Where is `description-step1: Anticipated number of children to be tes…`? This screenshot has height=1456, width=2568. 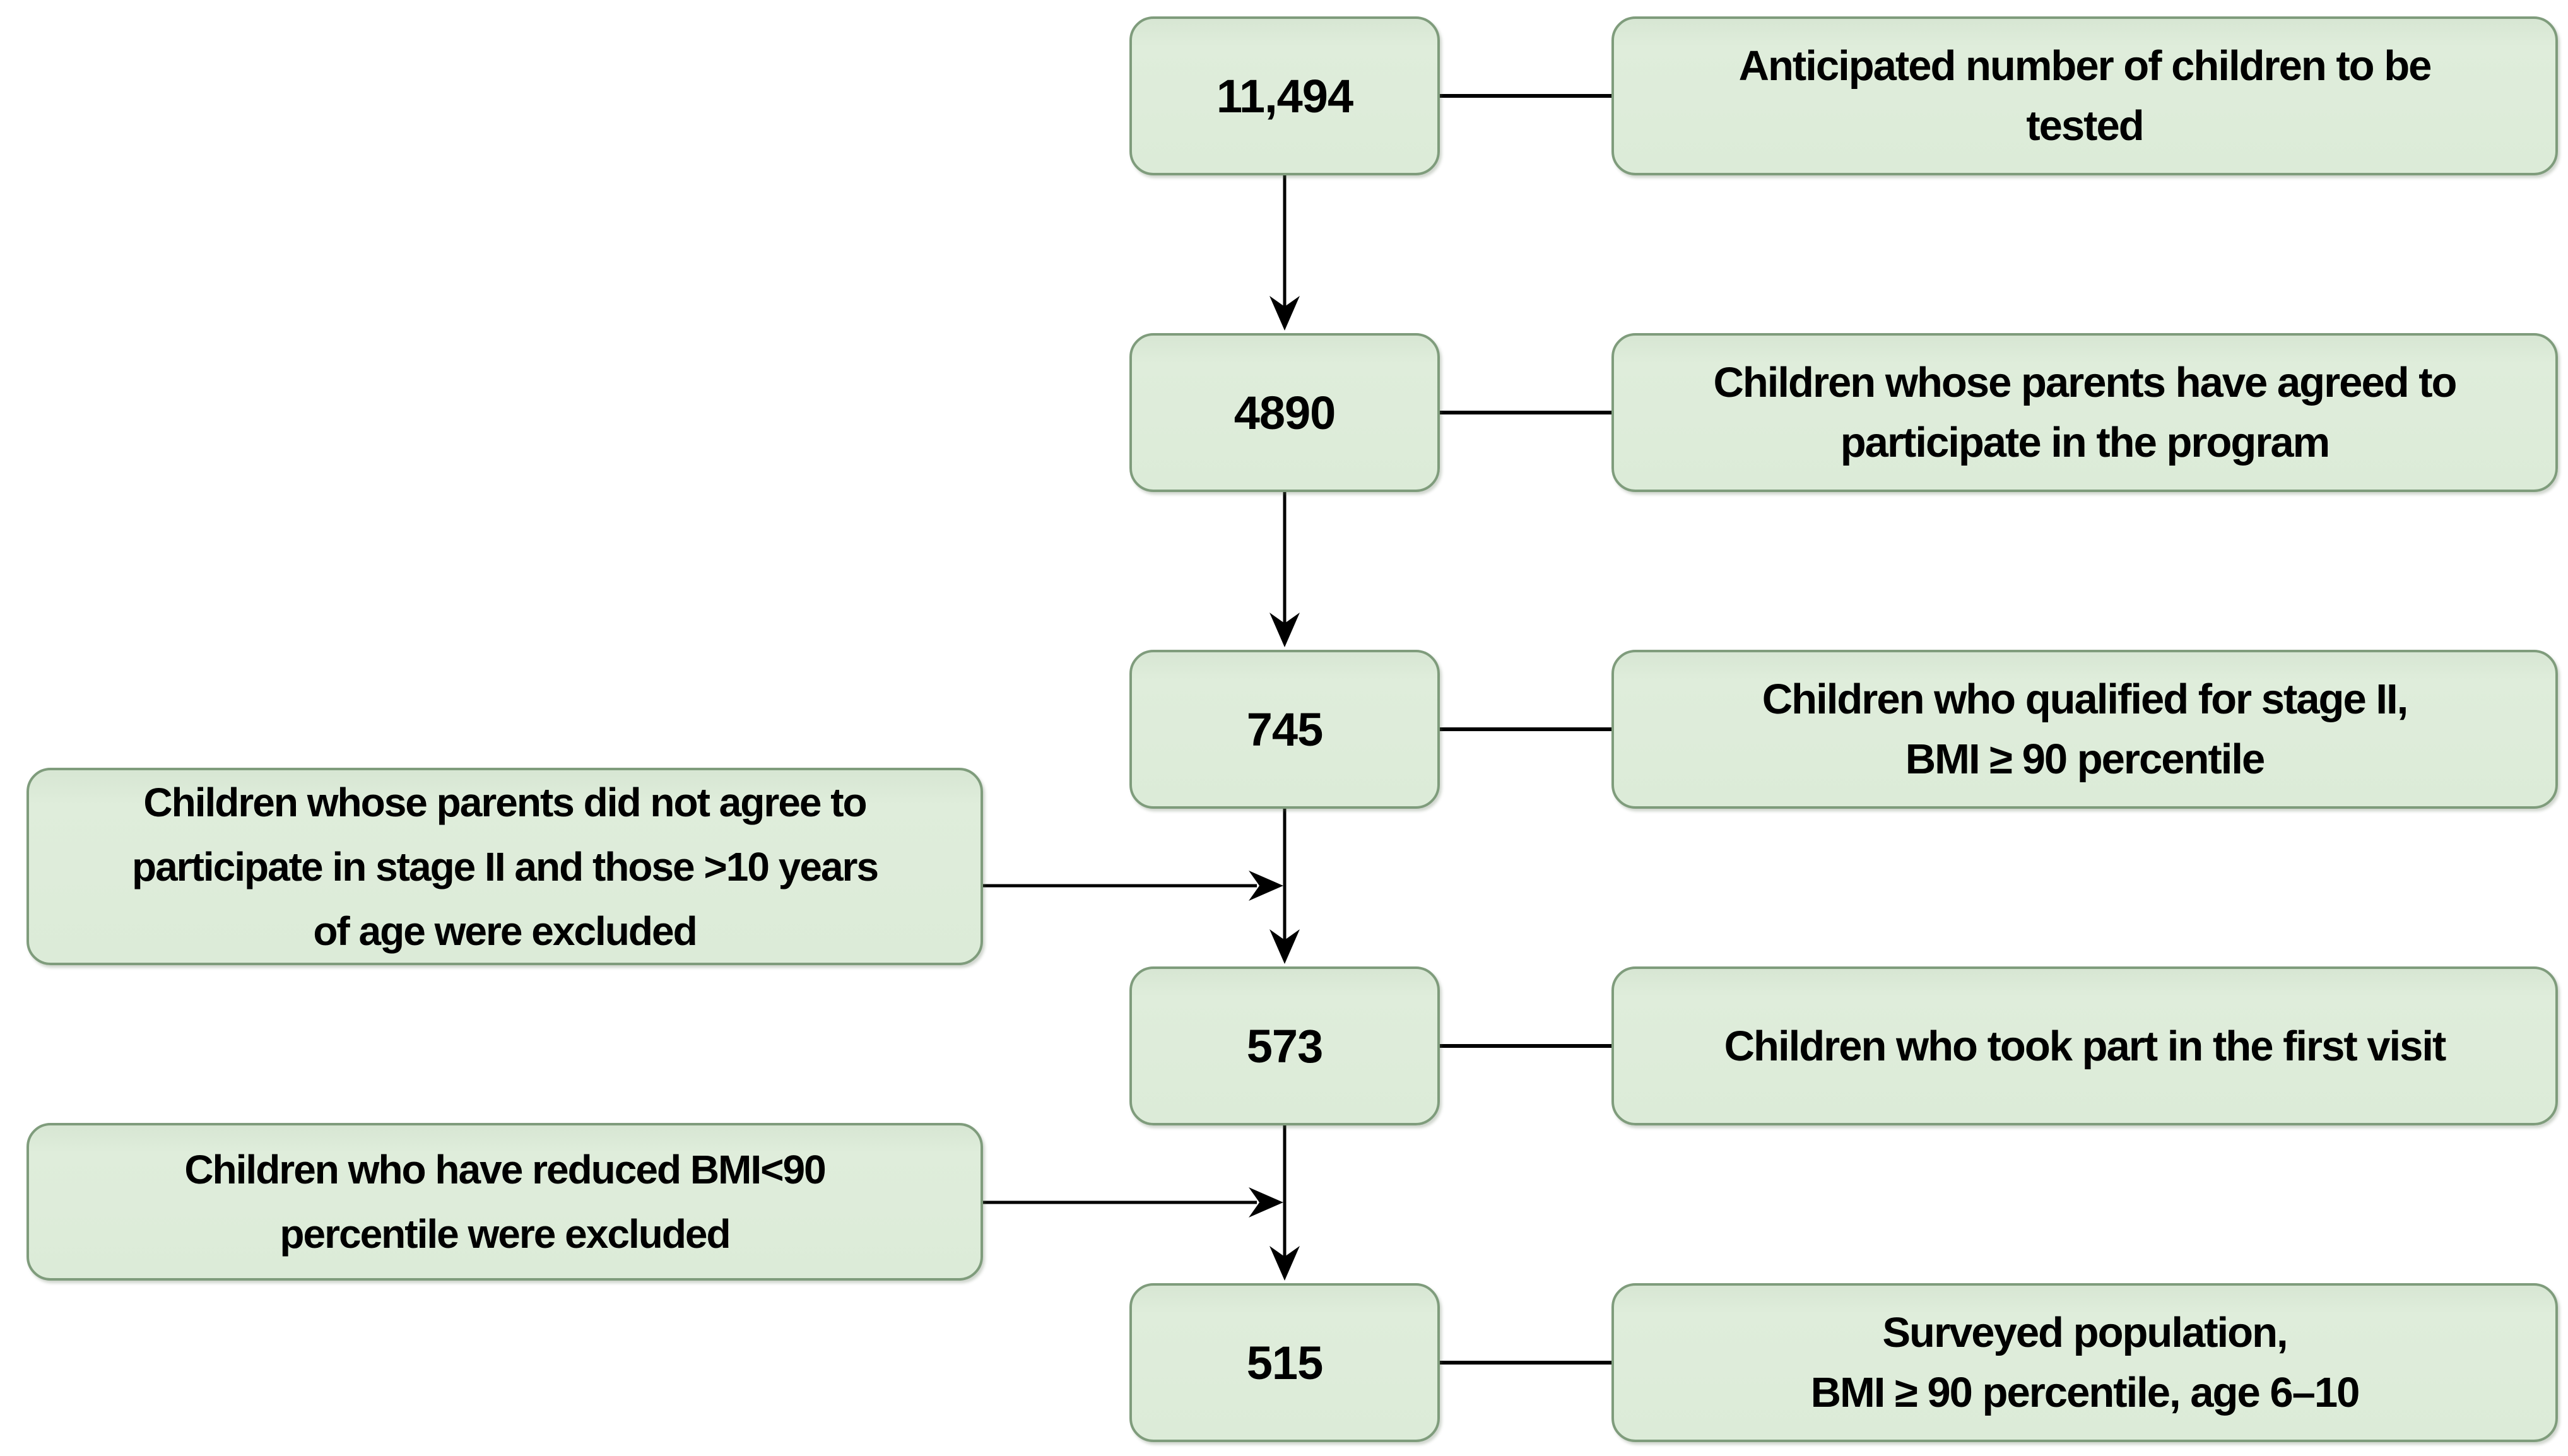 description-step1: Anticipated number of children to be tes… is located at coordinates (2085, 96).